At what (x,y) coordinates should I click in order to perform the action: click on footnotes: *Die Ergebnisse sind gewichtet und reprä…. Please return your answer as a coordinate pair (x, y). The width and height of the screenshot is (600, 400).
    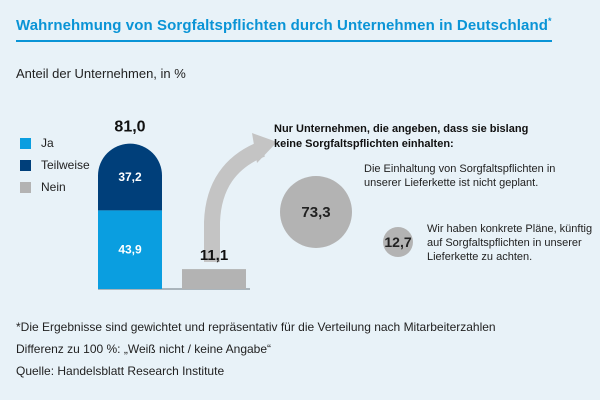
    Looking at the image, I should click on (256, 349).